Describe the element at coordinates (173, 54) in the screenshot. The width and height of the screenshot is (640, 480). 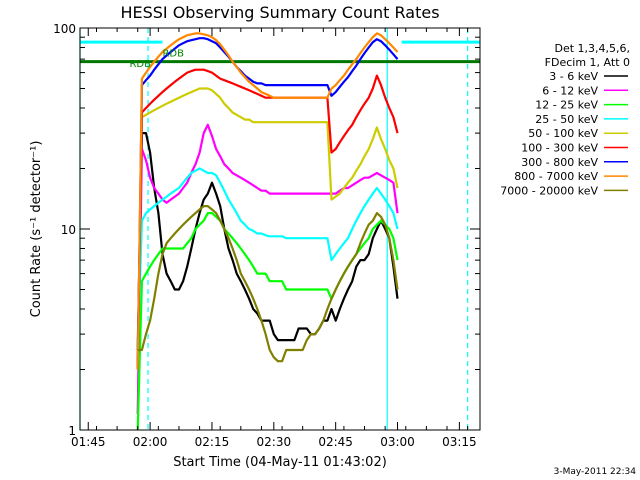
I see `annotation-1: RDB` at that location.